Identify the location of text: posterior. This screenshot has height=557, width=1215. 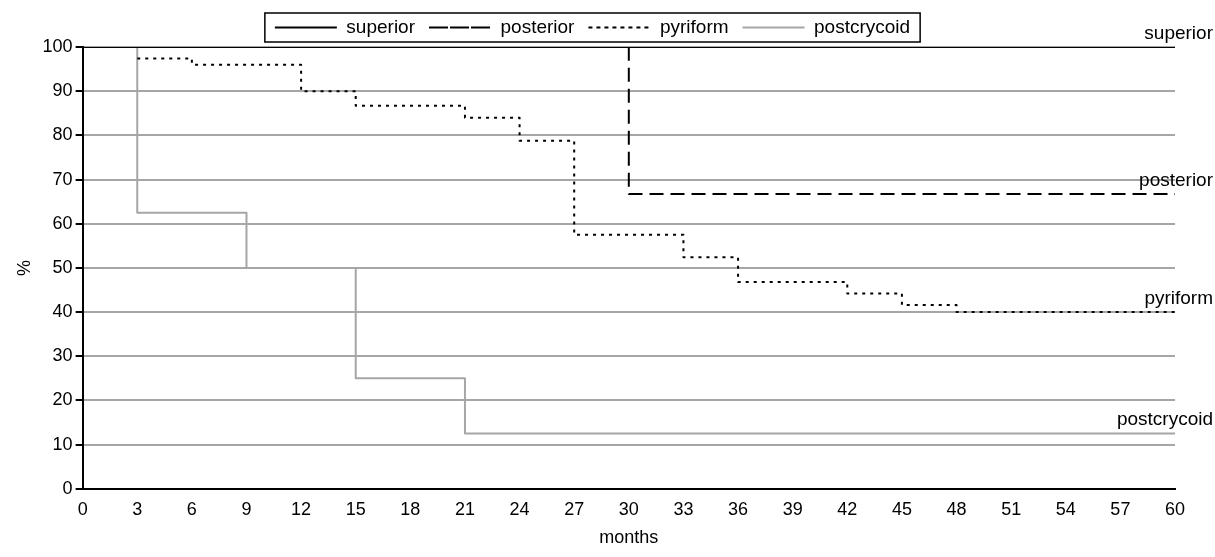
(1176, 179).